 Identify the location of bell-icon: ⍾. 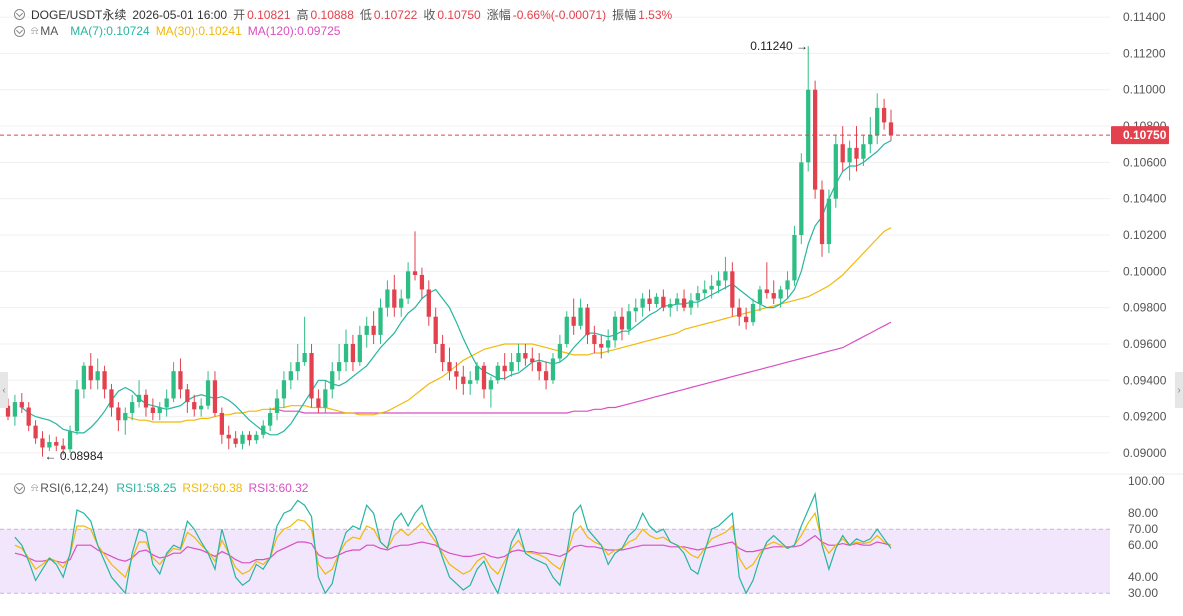
(35, 30).